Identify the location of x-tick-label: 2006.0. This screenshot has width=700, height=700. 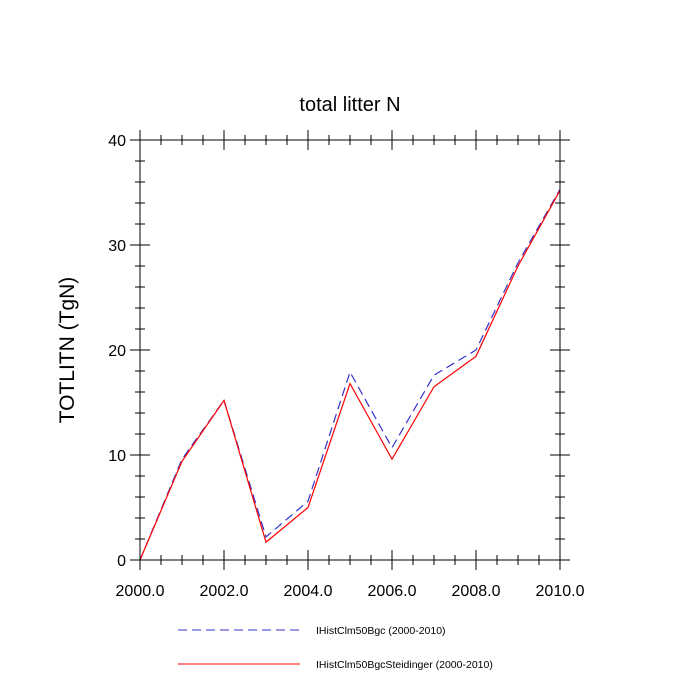
(392, 591).